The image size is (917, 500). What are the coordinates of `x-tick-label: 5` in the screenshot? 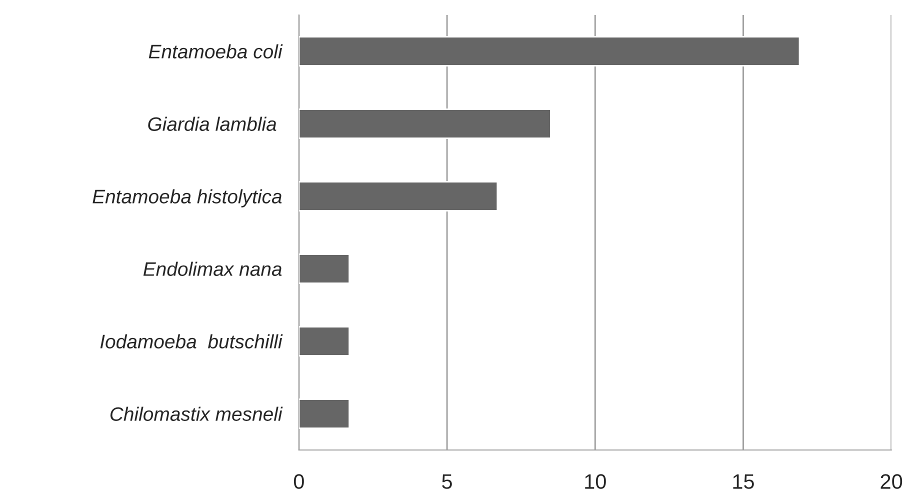 It's located at (447, 481).